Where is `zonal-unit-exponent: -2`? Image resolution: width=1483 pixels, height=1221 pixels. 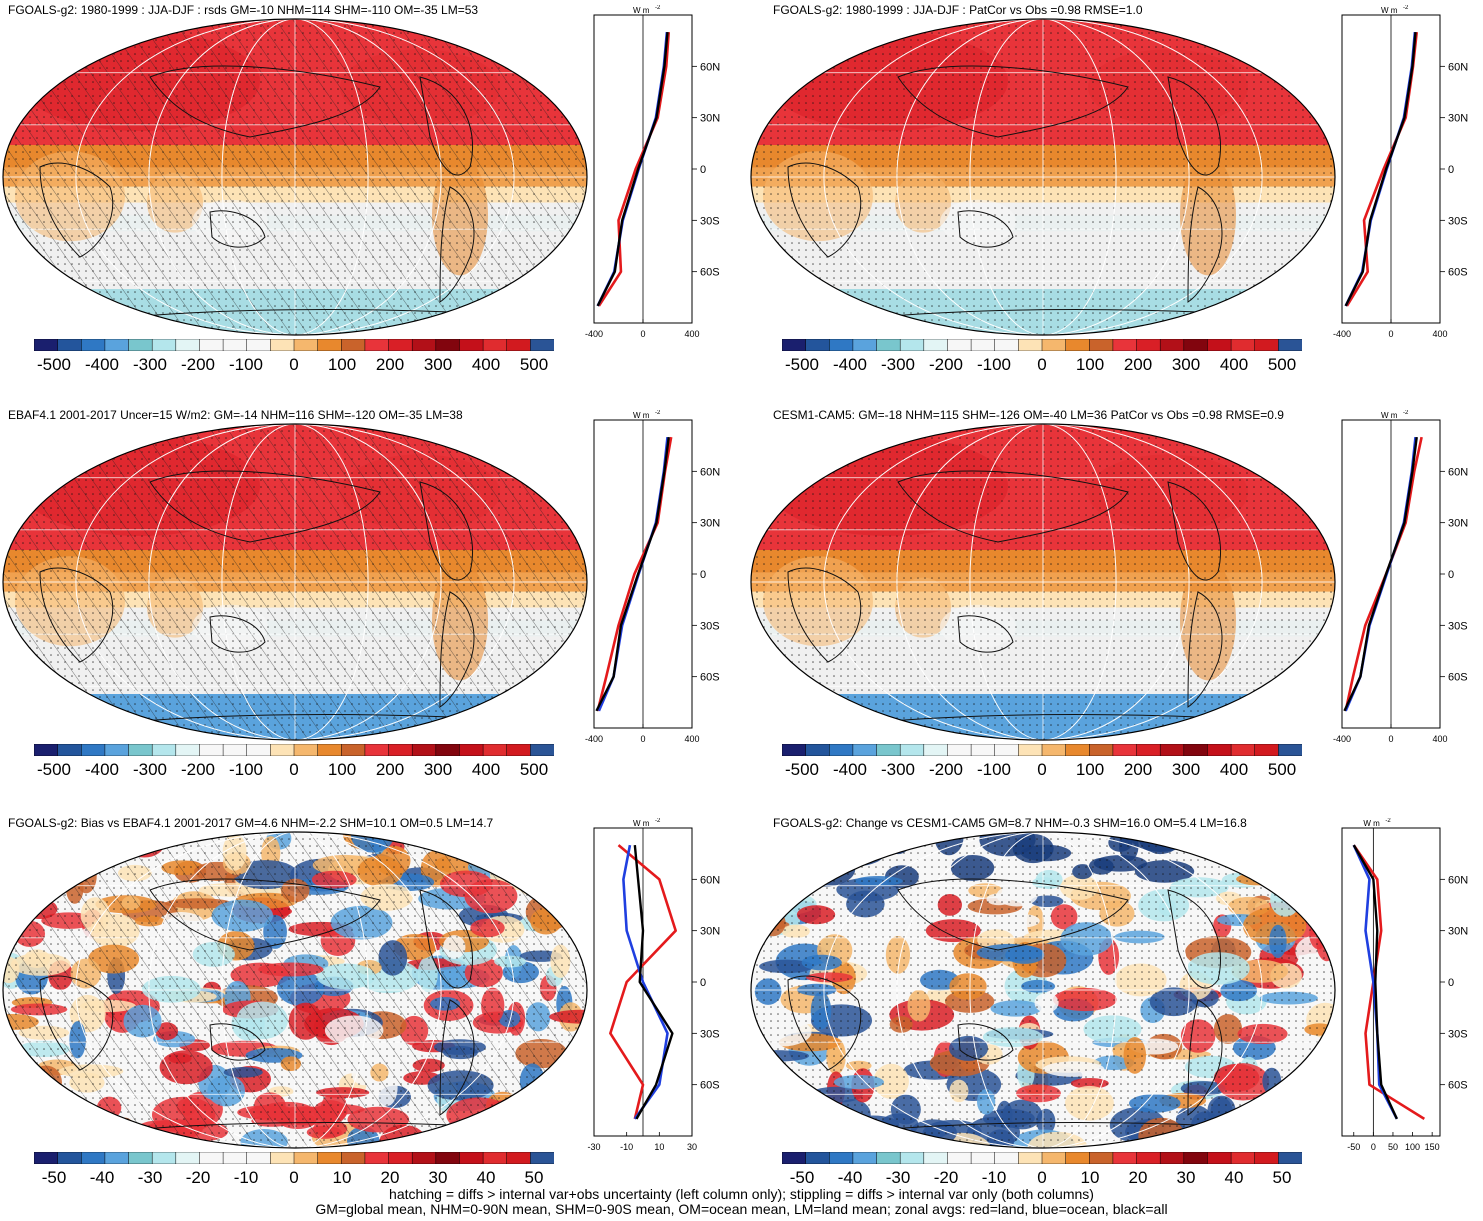 zonal-unit-exponent: -2 is located at coordinates (1406, 8).